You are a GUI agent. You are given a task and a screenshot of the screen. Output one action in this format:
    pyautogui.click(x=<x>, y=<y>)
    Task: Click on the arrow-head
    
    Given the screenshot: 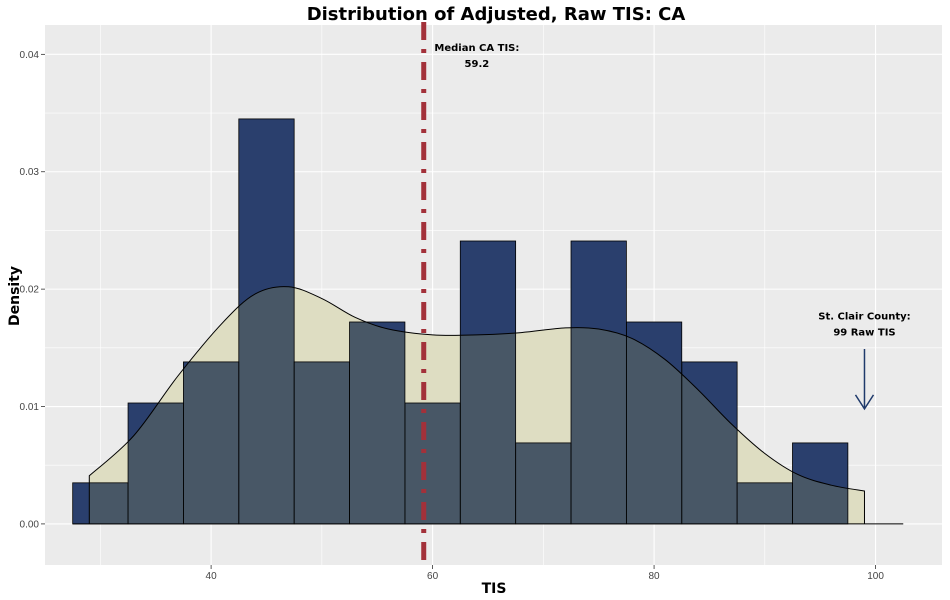 What is the action you would take?
    pyautogui.click(x=864, y=402)
    